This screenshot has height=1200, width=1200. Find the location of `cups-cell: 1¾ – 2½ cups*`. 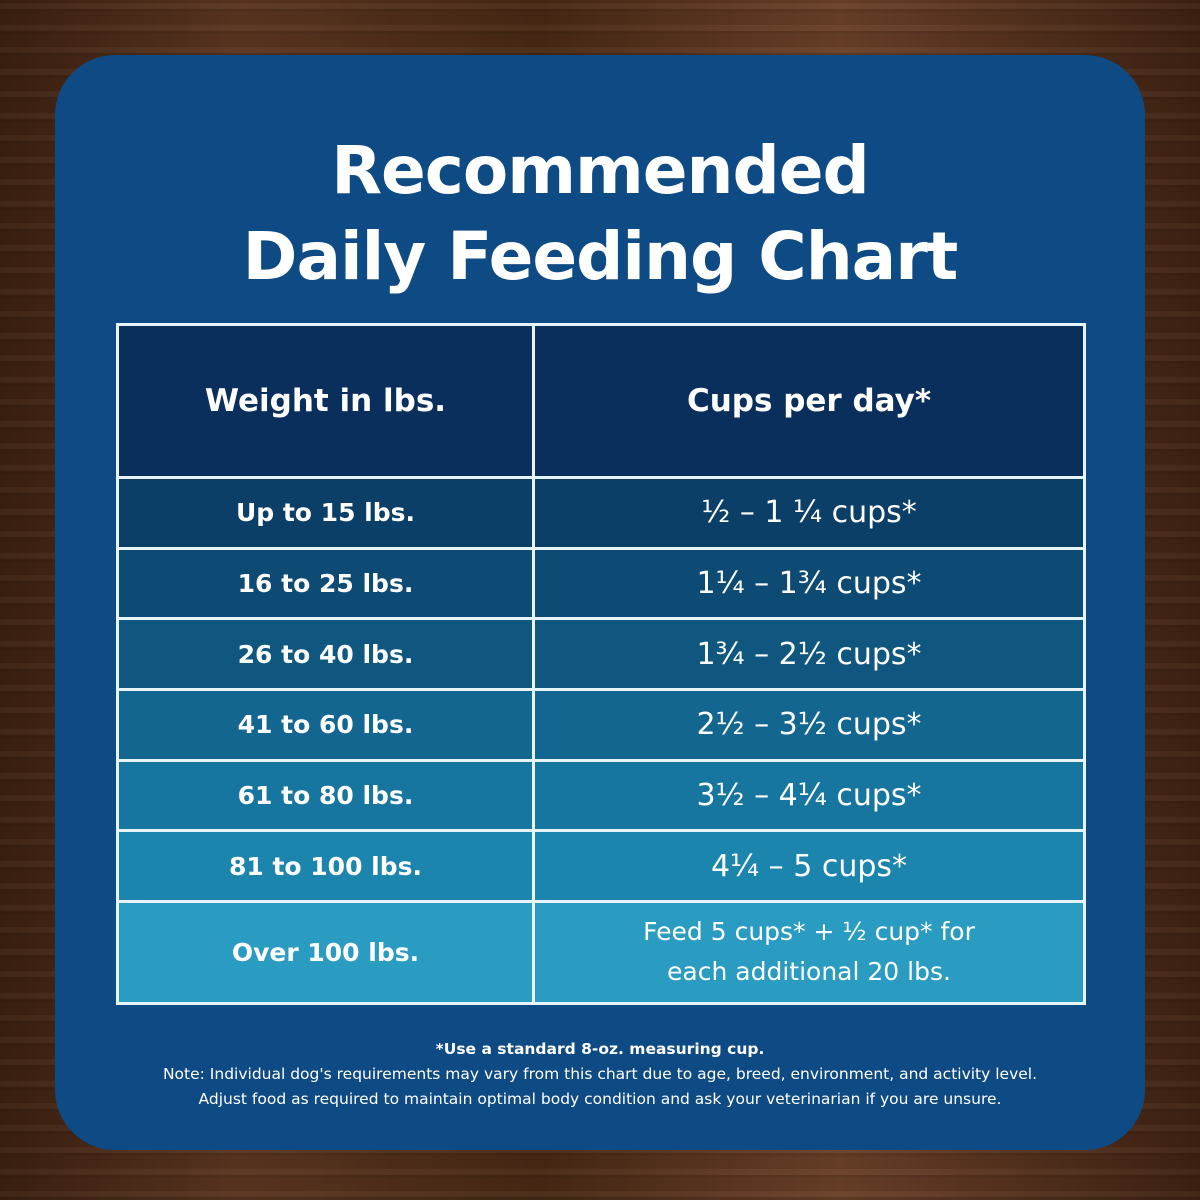

cups-cell: 1¾ – 2½ cups* is located at coordinates (809, 654).